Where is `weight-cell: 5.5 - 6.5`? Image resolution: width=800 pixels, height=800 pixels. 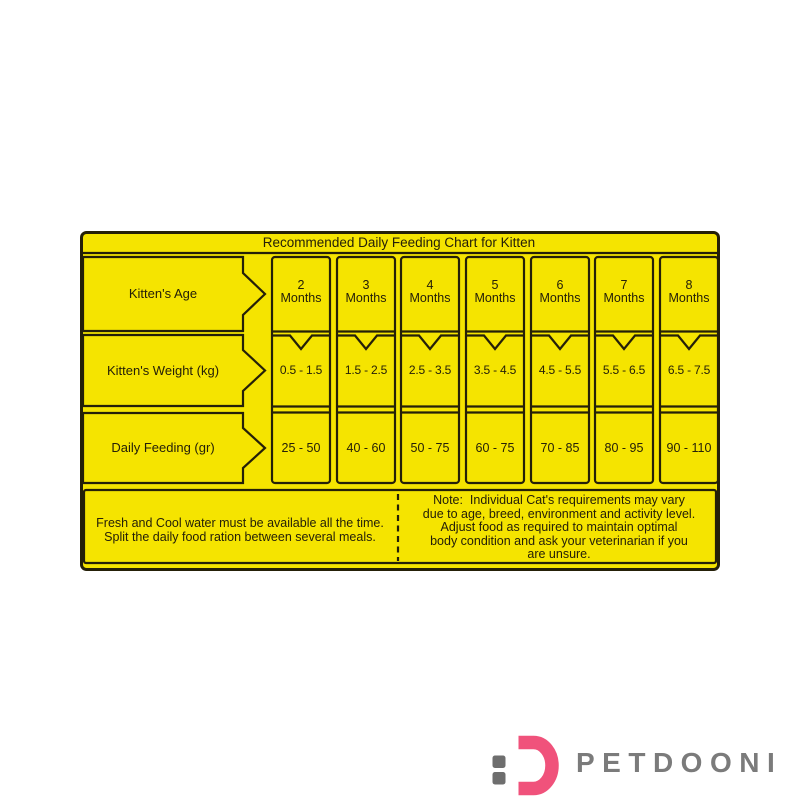
weight-cell: 5.5 - 6.5 is located at coordinates (624, 370).